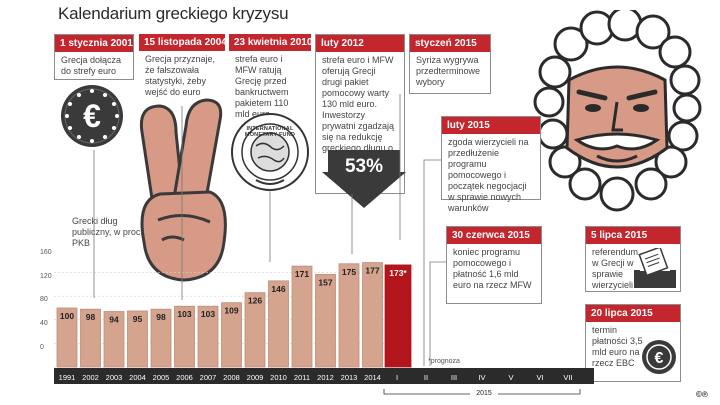 The image size is (720, 405). Describe the element at coordinates (173, 13) in the screenshot. I see `page-title: Kalendarium greckiego kryzysu` at that location.